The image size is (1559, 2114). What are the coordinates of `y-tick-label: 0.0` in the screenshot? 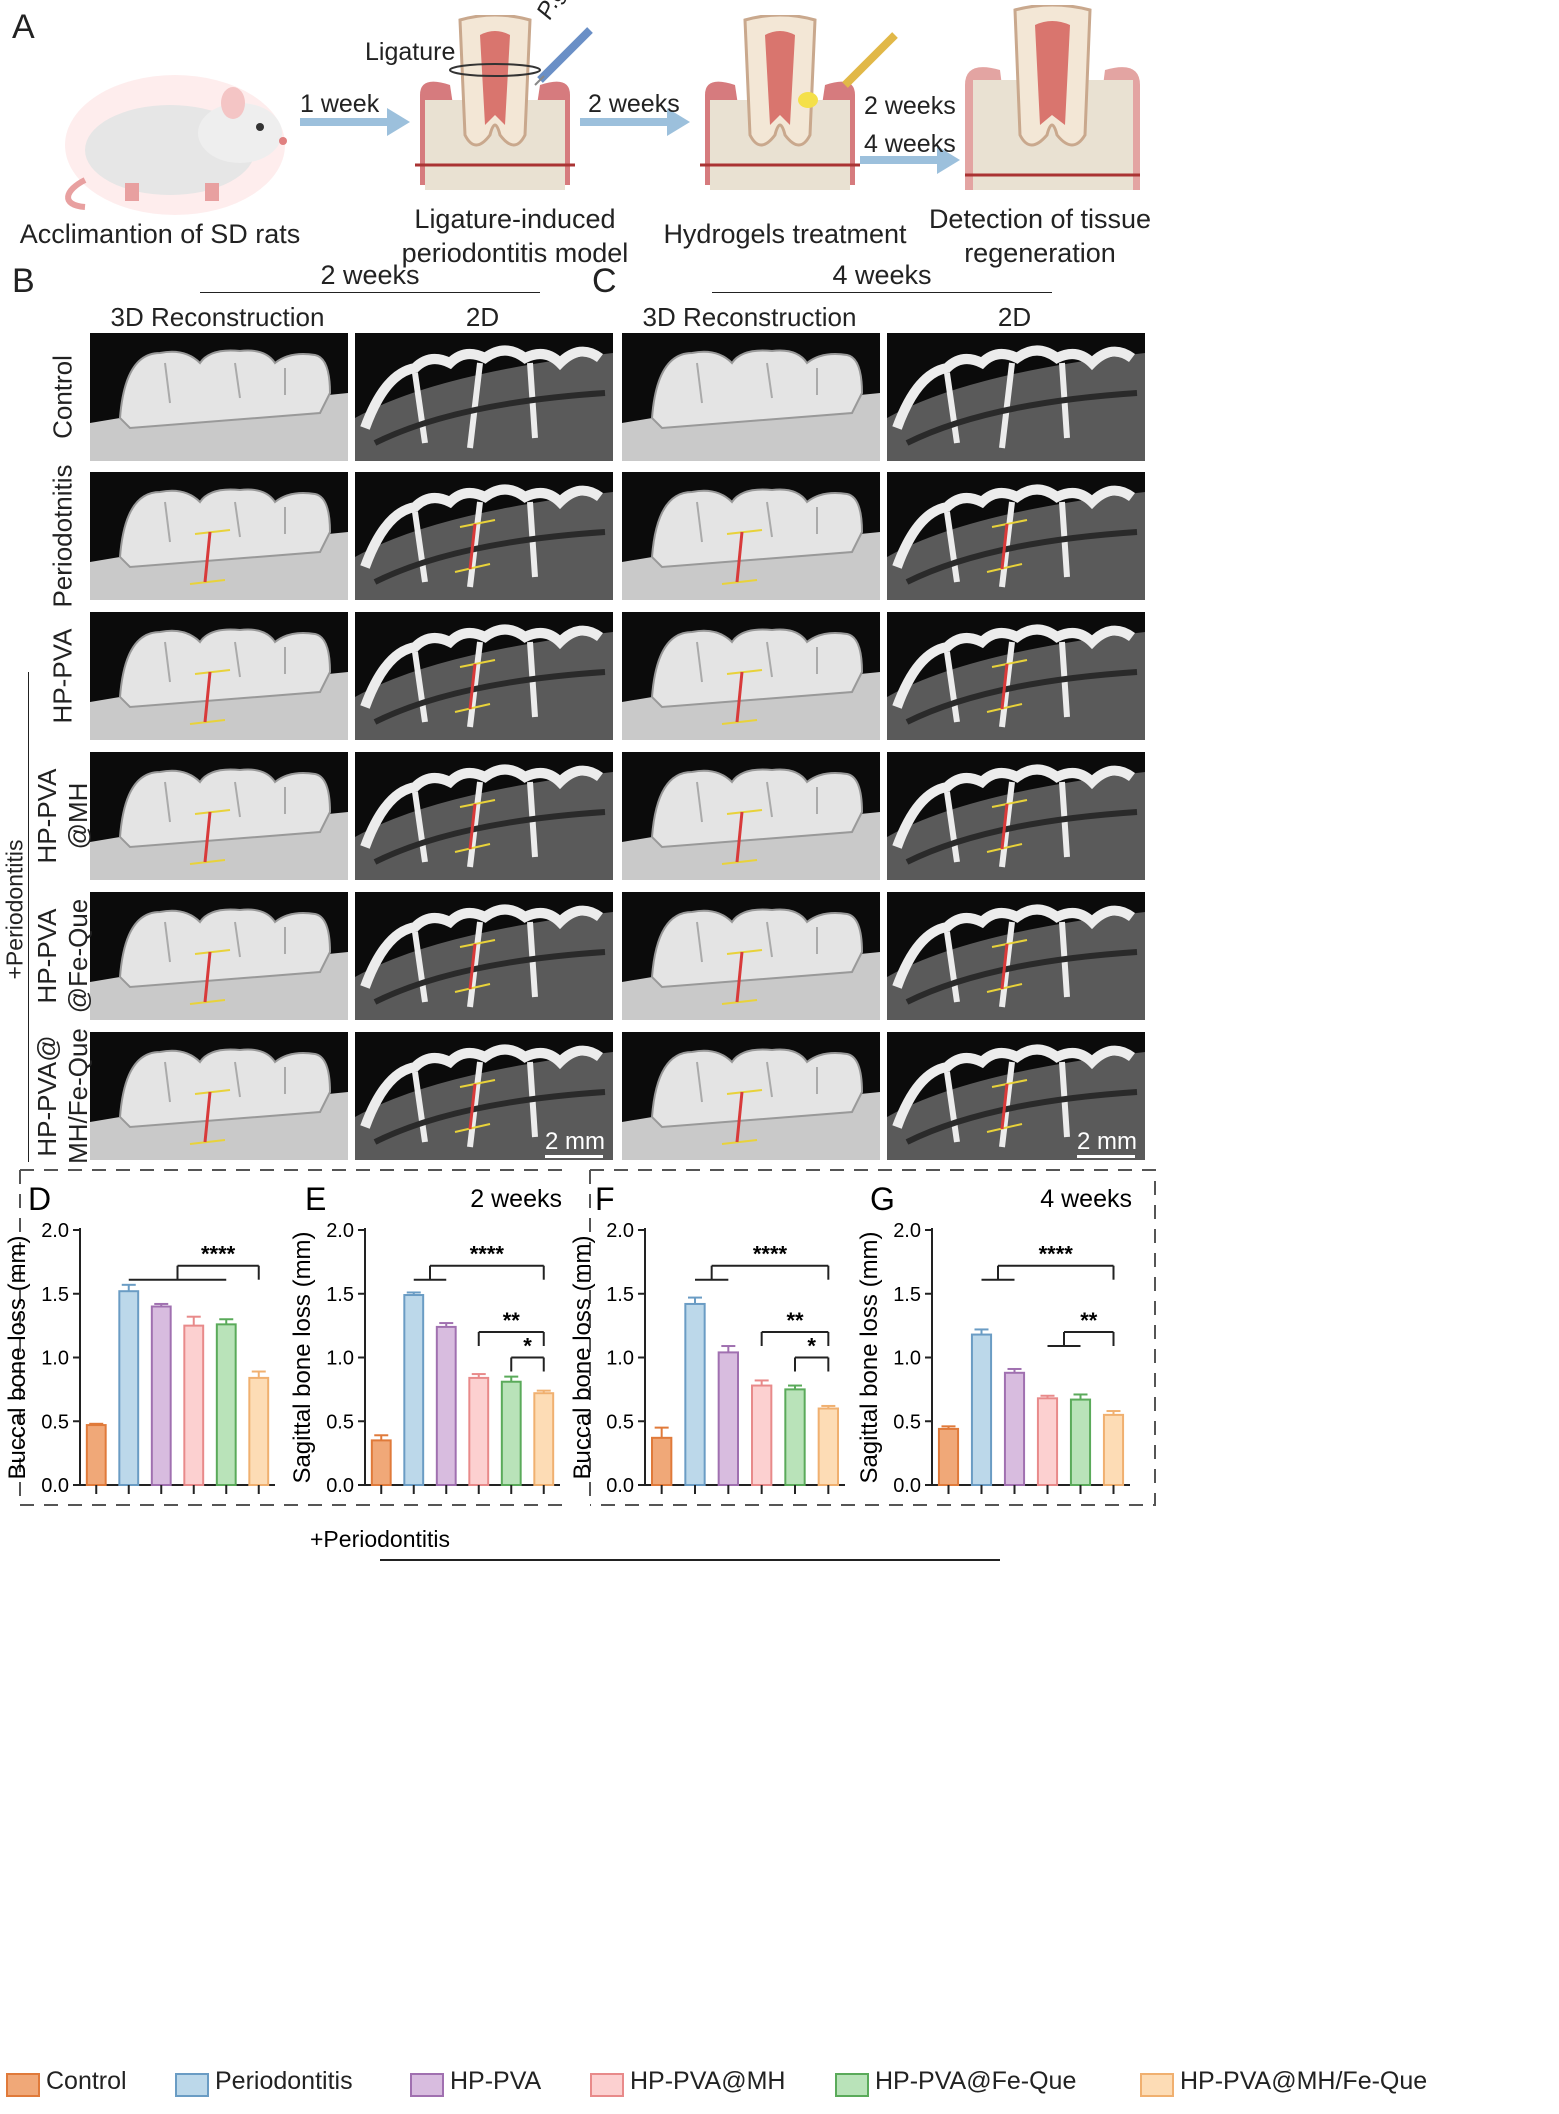 It's located at (55, 1486).